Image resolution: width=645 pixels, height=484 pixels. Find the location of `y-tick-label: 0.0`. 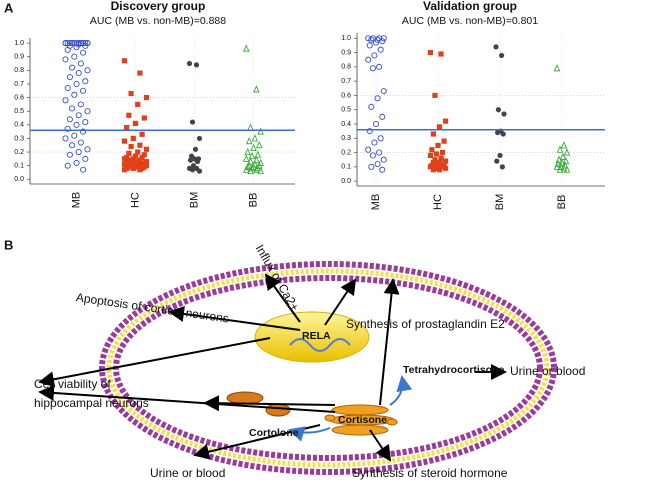

y-tick-label: 0.0 is located at coordinates (19, 179).